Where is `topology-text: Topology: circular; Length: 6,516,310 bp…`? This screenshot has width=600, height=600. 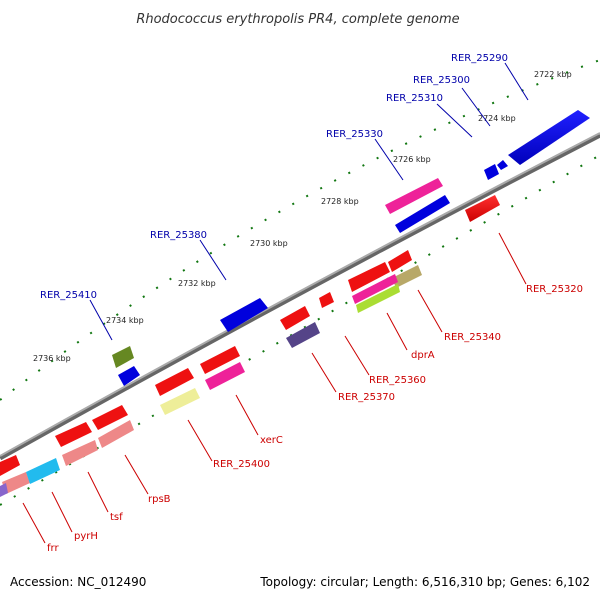 topology-text: Topology: circular; Length: 6,516,310 bp… is located at coordinates (424, 582).